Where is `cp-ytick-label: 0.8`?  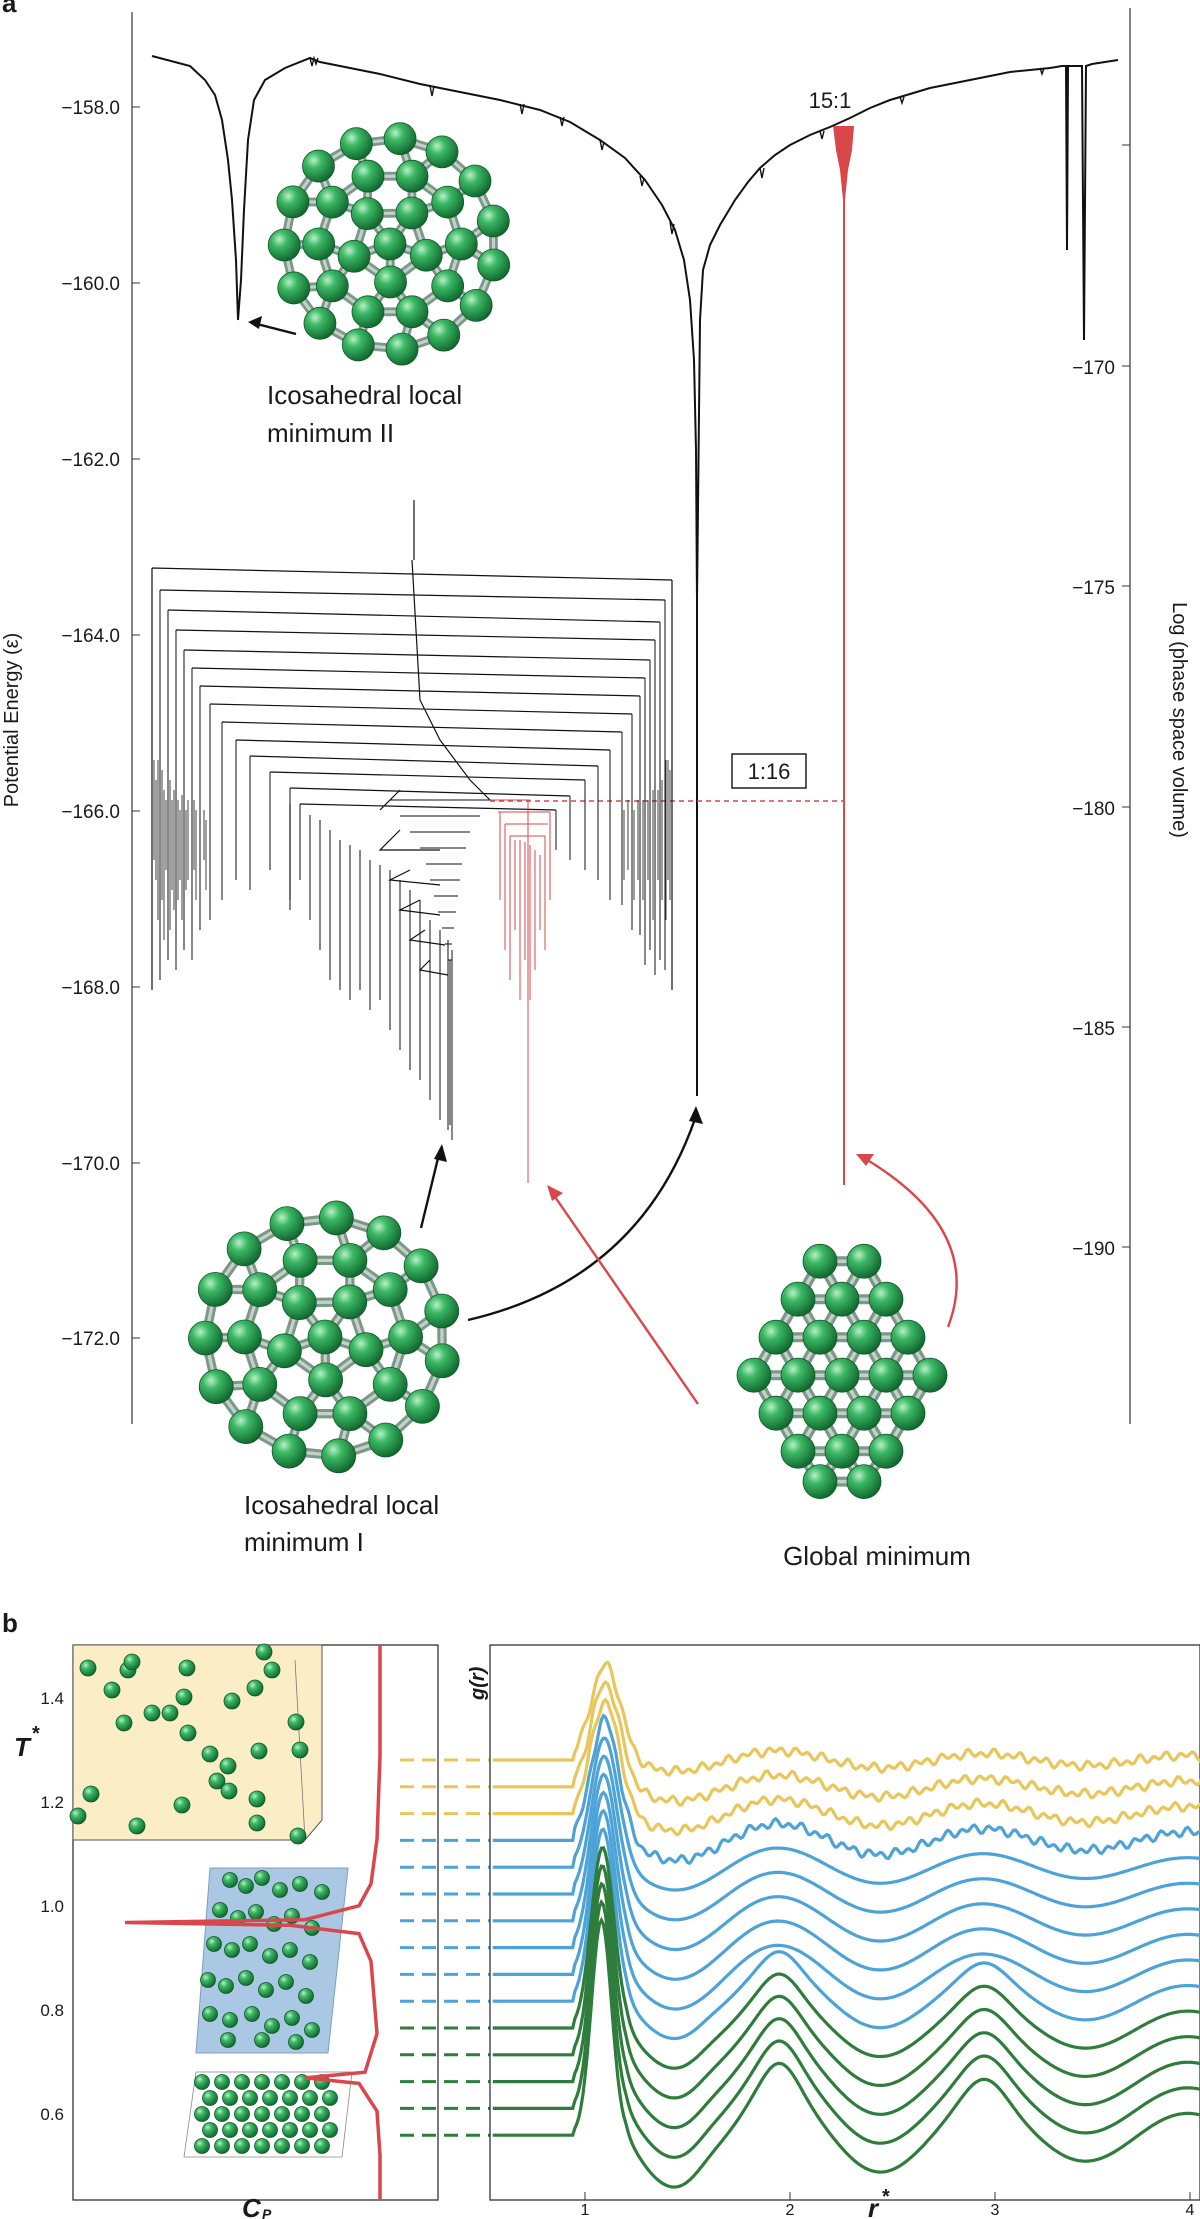
cp-ytick-label: 0.8 is located at coordinates (52, 2010).